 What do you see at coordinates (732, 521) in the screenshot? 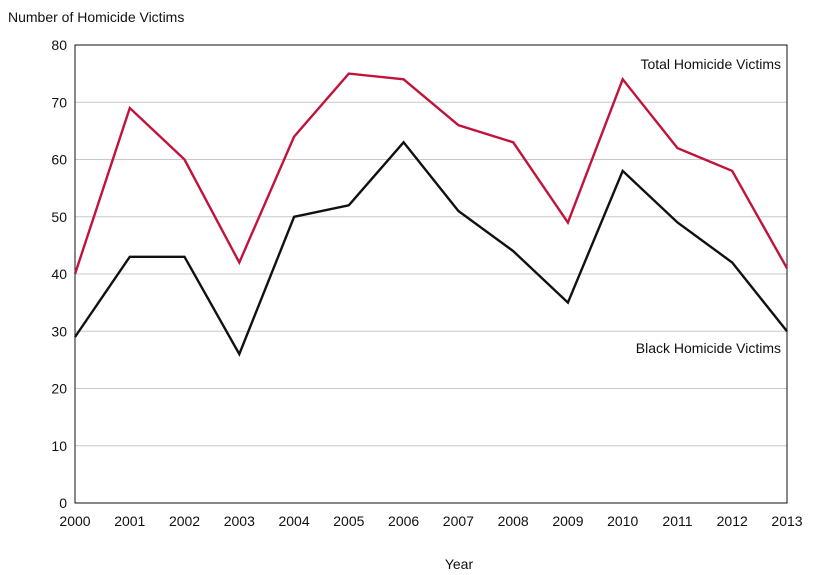
I see `x-tick-label: 2012` at bounding box center [732, 521].